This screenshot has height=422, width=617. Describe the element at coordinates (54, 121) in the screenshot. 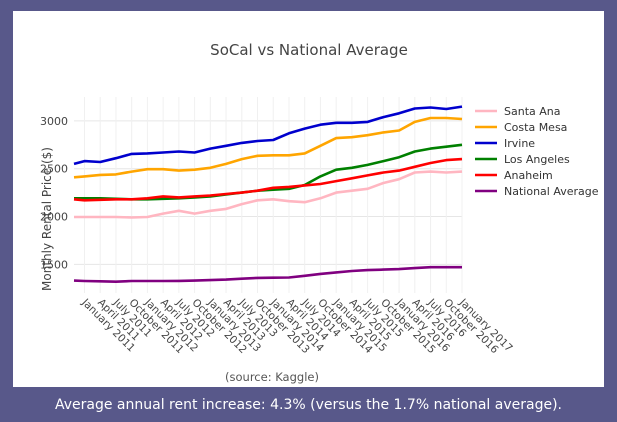

I see `y-tick-label: 3000` at that location.